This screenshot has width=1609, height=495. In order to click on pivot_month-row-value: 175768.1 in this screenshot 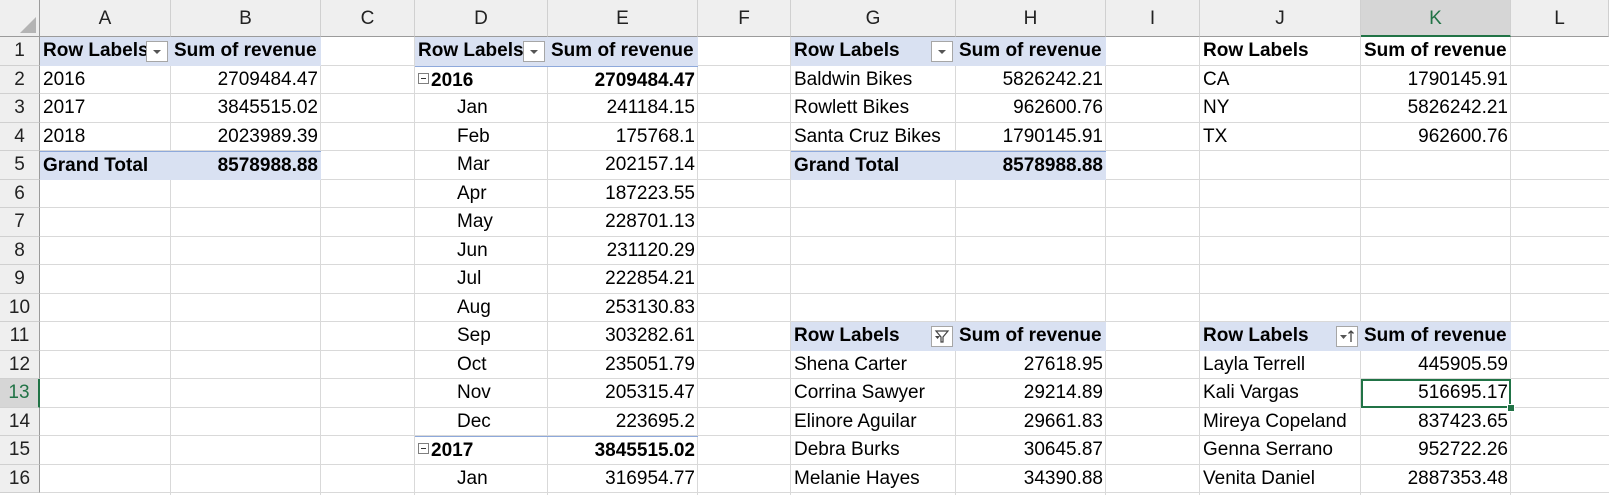, I will do `click(655, 136)`.